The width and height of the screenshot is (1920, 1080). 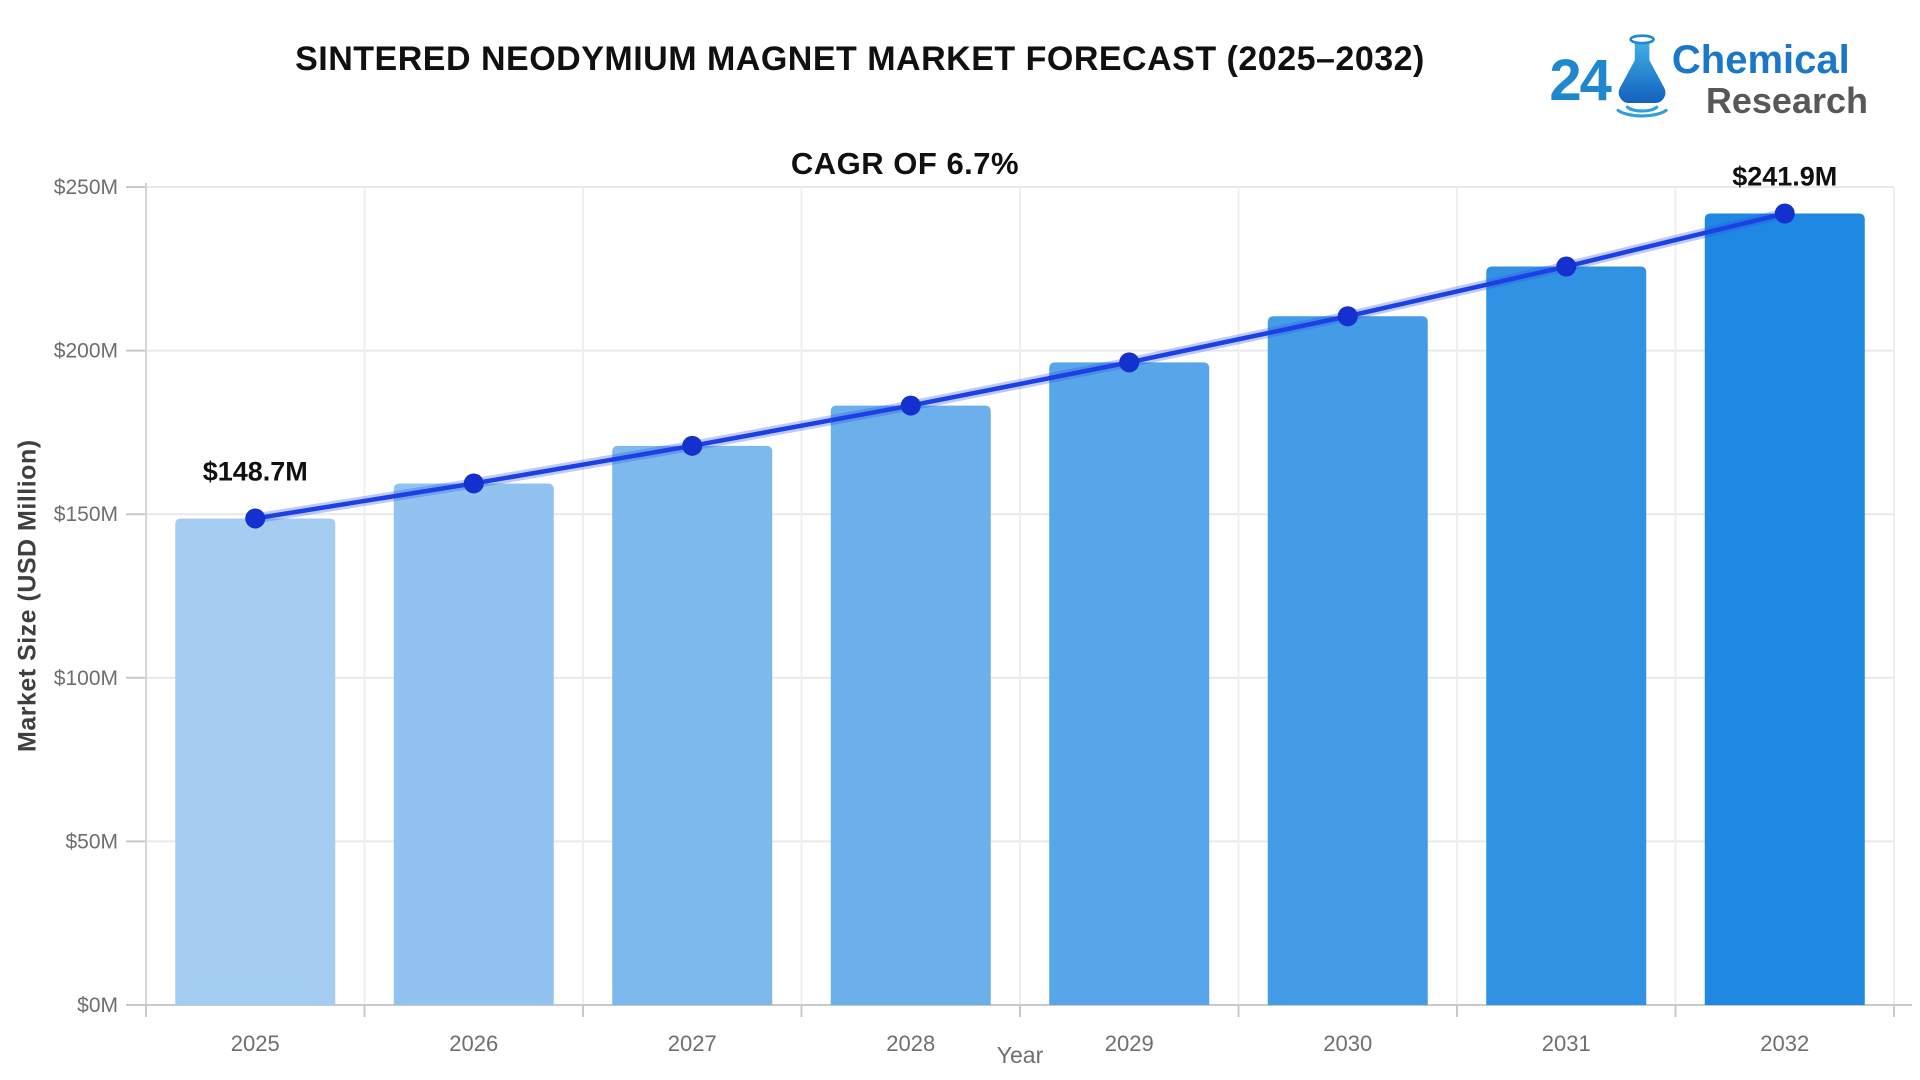 What do you see at coordinates (1784, 1043) in the screenshot?
I see `x-tick-label: 2032` at bounding box center [1784, 1043].